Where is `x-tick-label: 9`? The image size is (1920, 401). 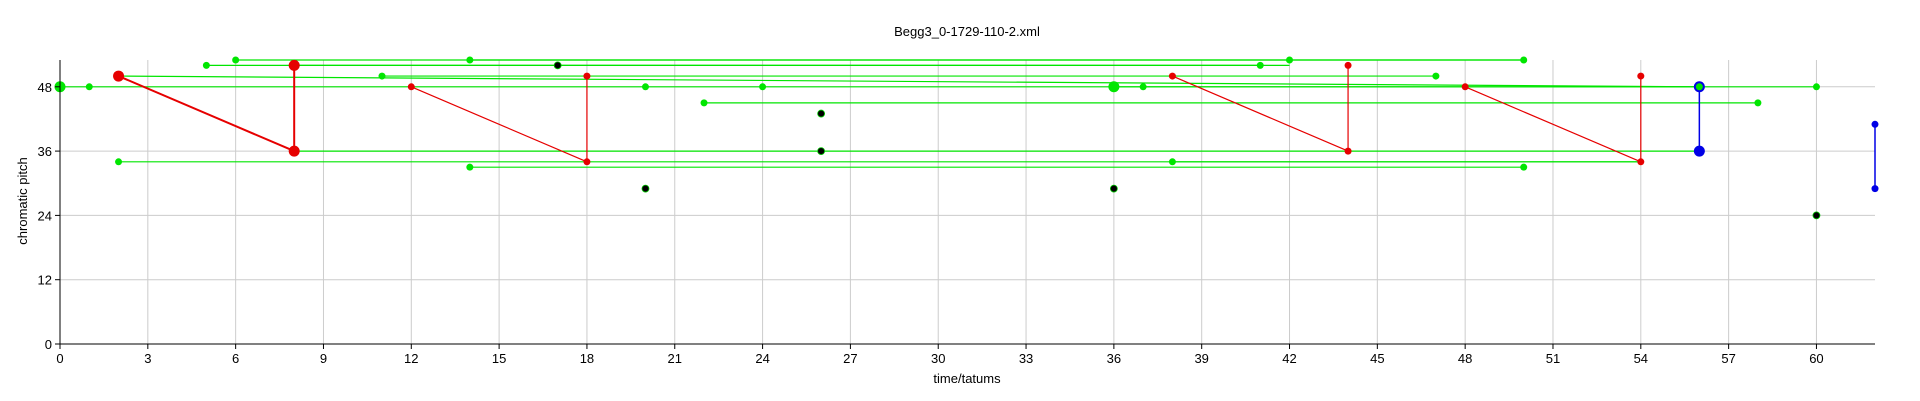 x-tick-label: 9 is located at coordinates (323, 358).